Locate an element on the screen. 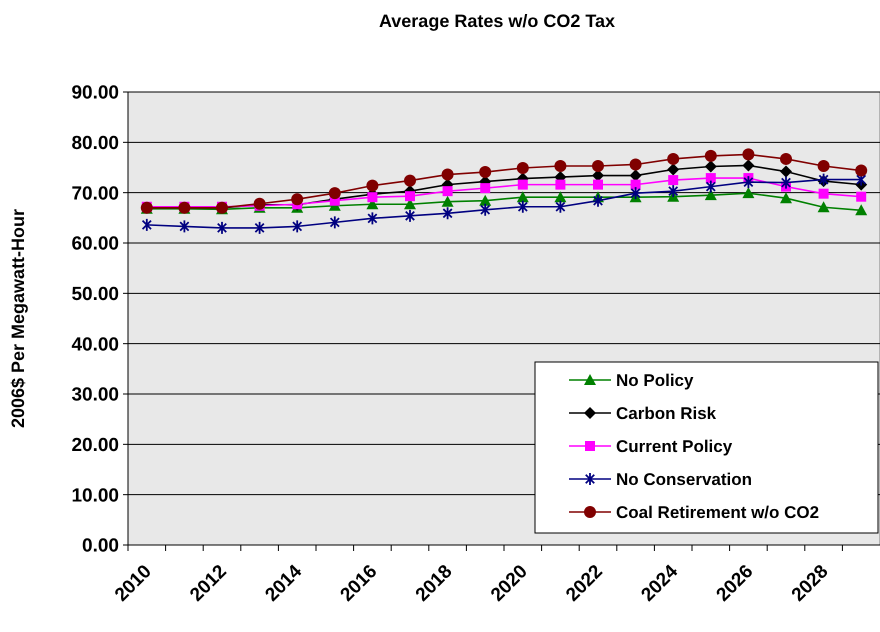 The image size is (880, 632). y-tick-label: 0.00 is located at coordinates (100, 546).